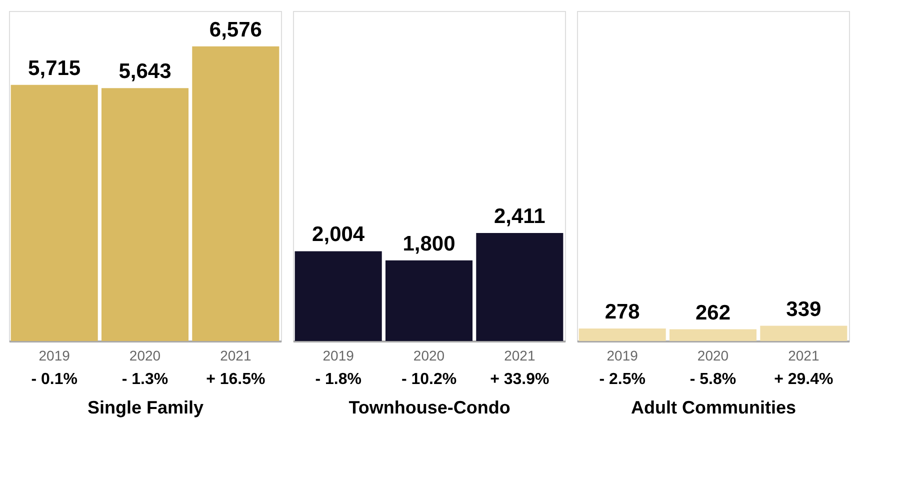 This screenshot has height=491, width=924. I want to click on text: - 2.5%, so click(622, 379).